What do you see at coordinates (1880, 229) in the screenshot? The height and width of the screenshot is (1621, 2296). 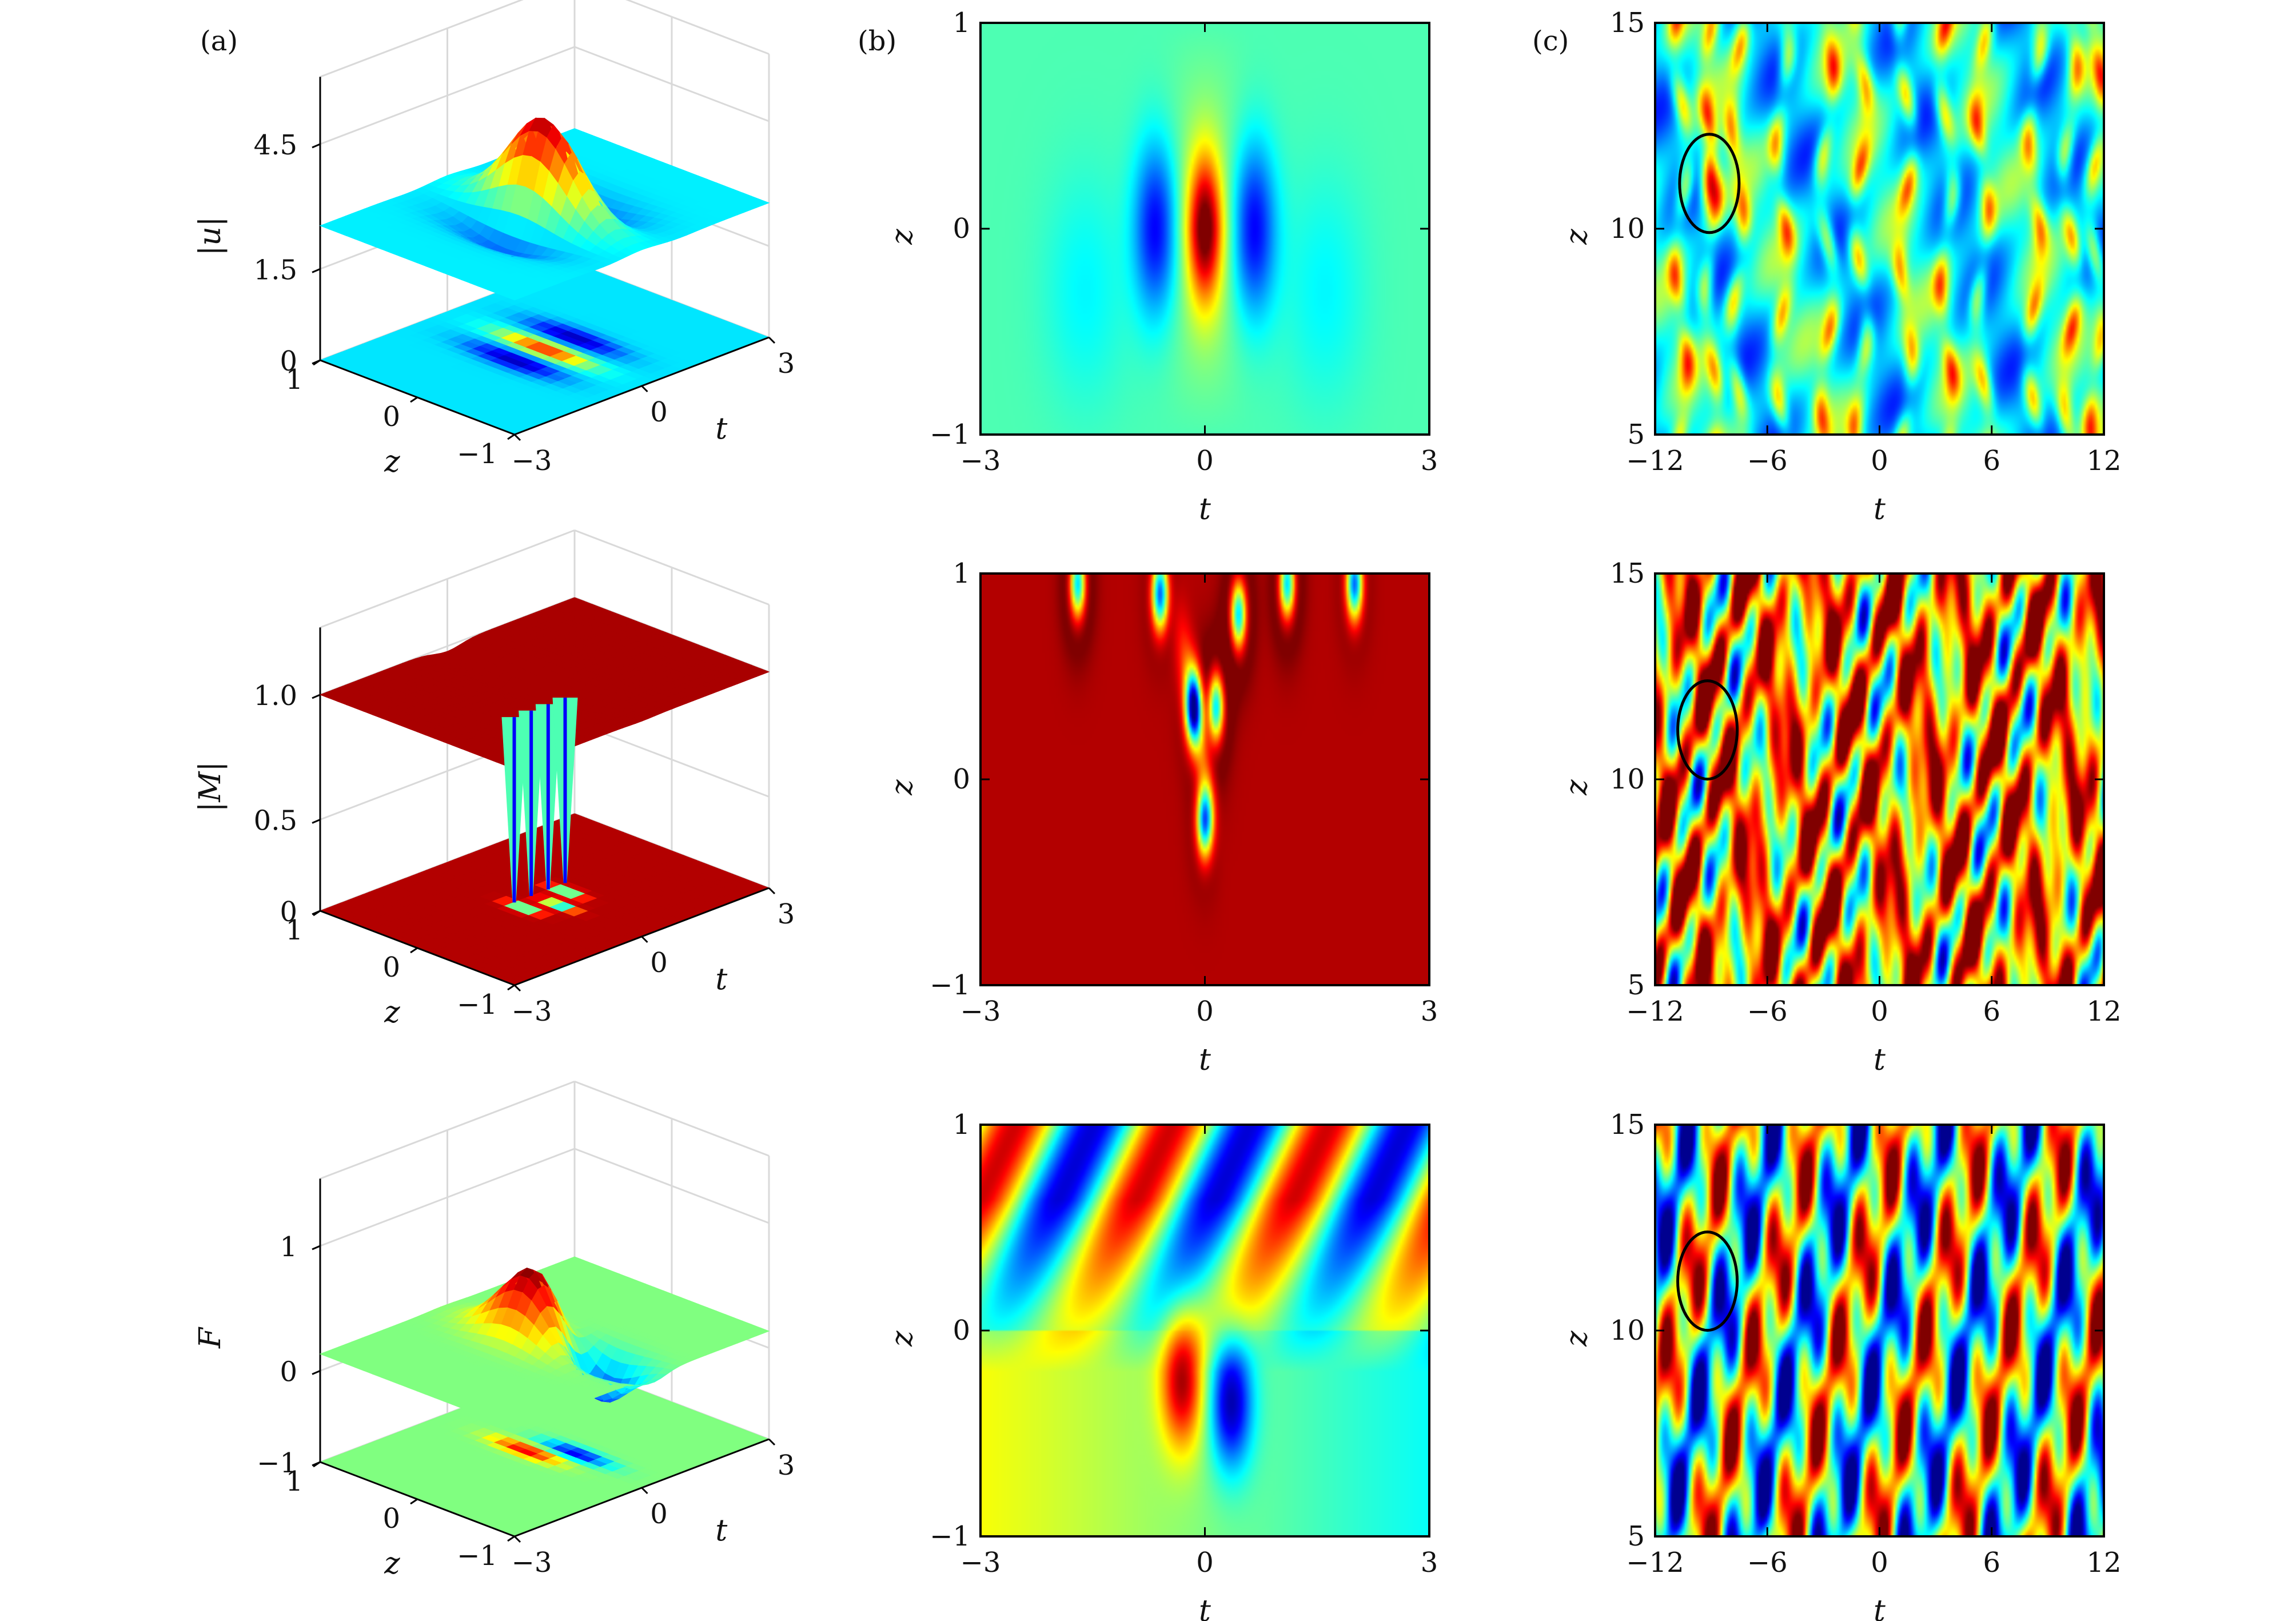 I see `heatmap-c1` at bounding box center [1880, 229].